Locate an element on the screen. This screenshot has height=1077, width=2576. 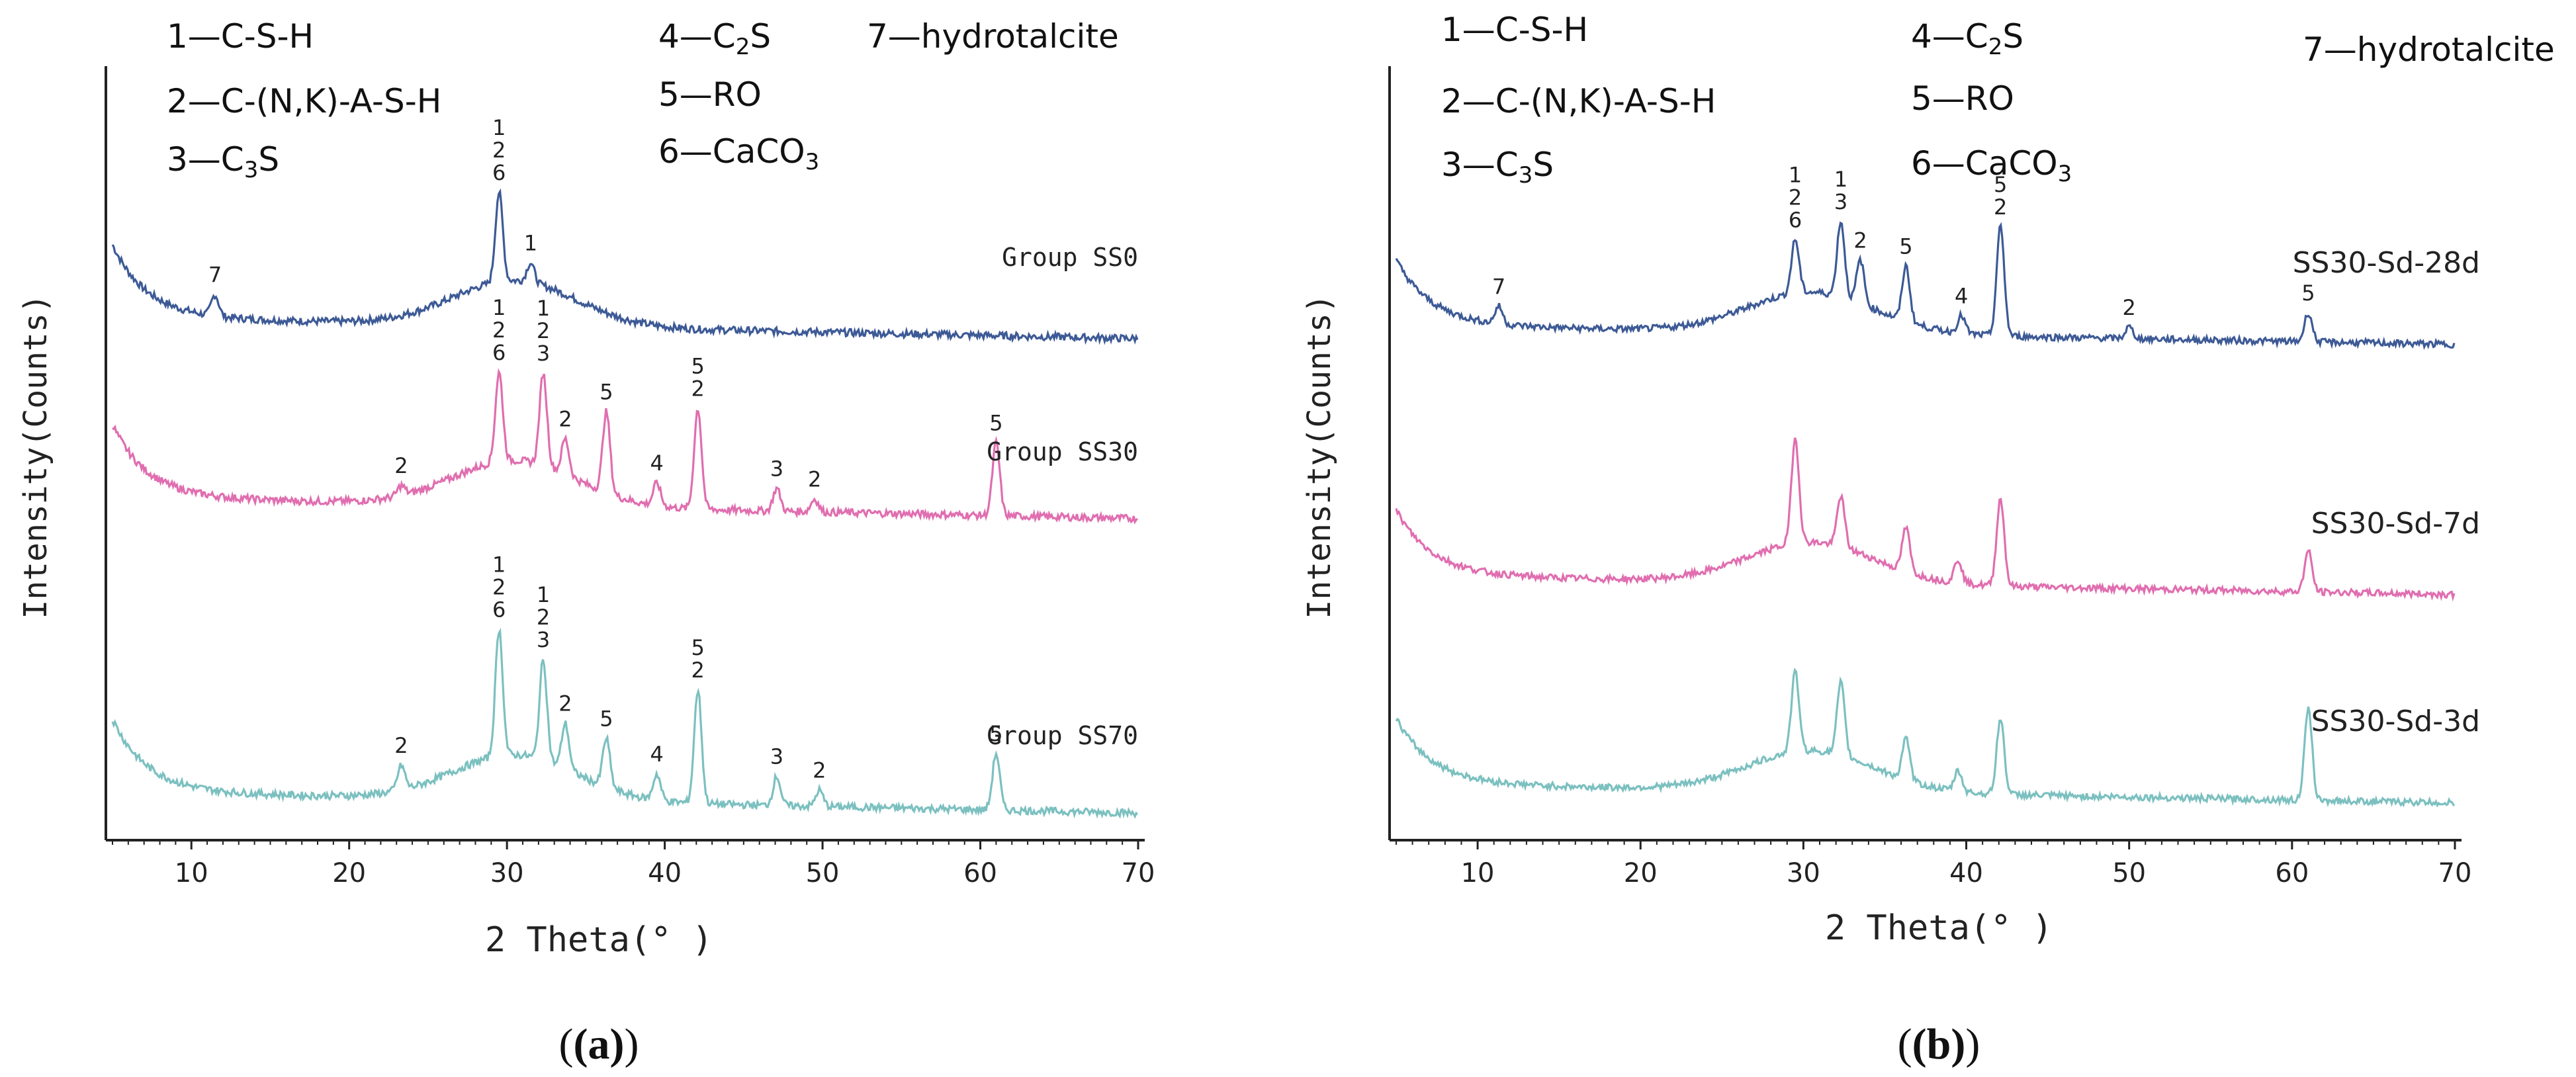
series-line-ss30-sd-7d is located at coordinates (1925, 519).